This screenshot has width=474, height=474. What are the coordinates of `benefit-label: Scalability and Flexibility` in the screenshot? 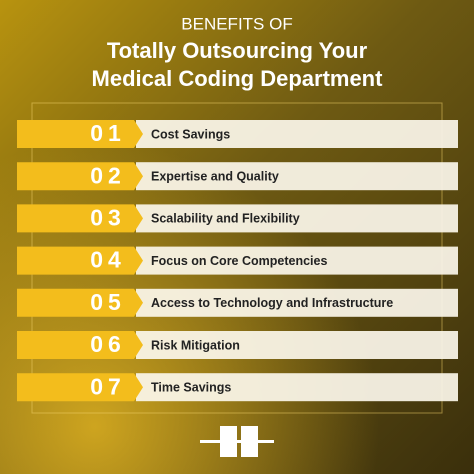 It's located at (225, 219).